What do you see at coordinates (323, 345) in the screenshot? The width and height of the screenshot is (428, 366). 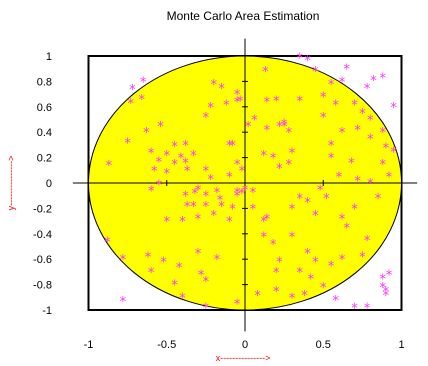 I see `x-tick-label: 0.5` at bounding box center [323, 345].